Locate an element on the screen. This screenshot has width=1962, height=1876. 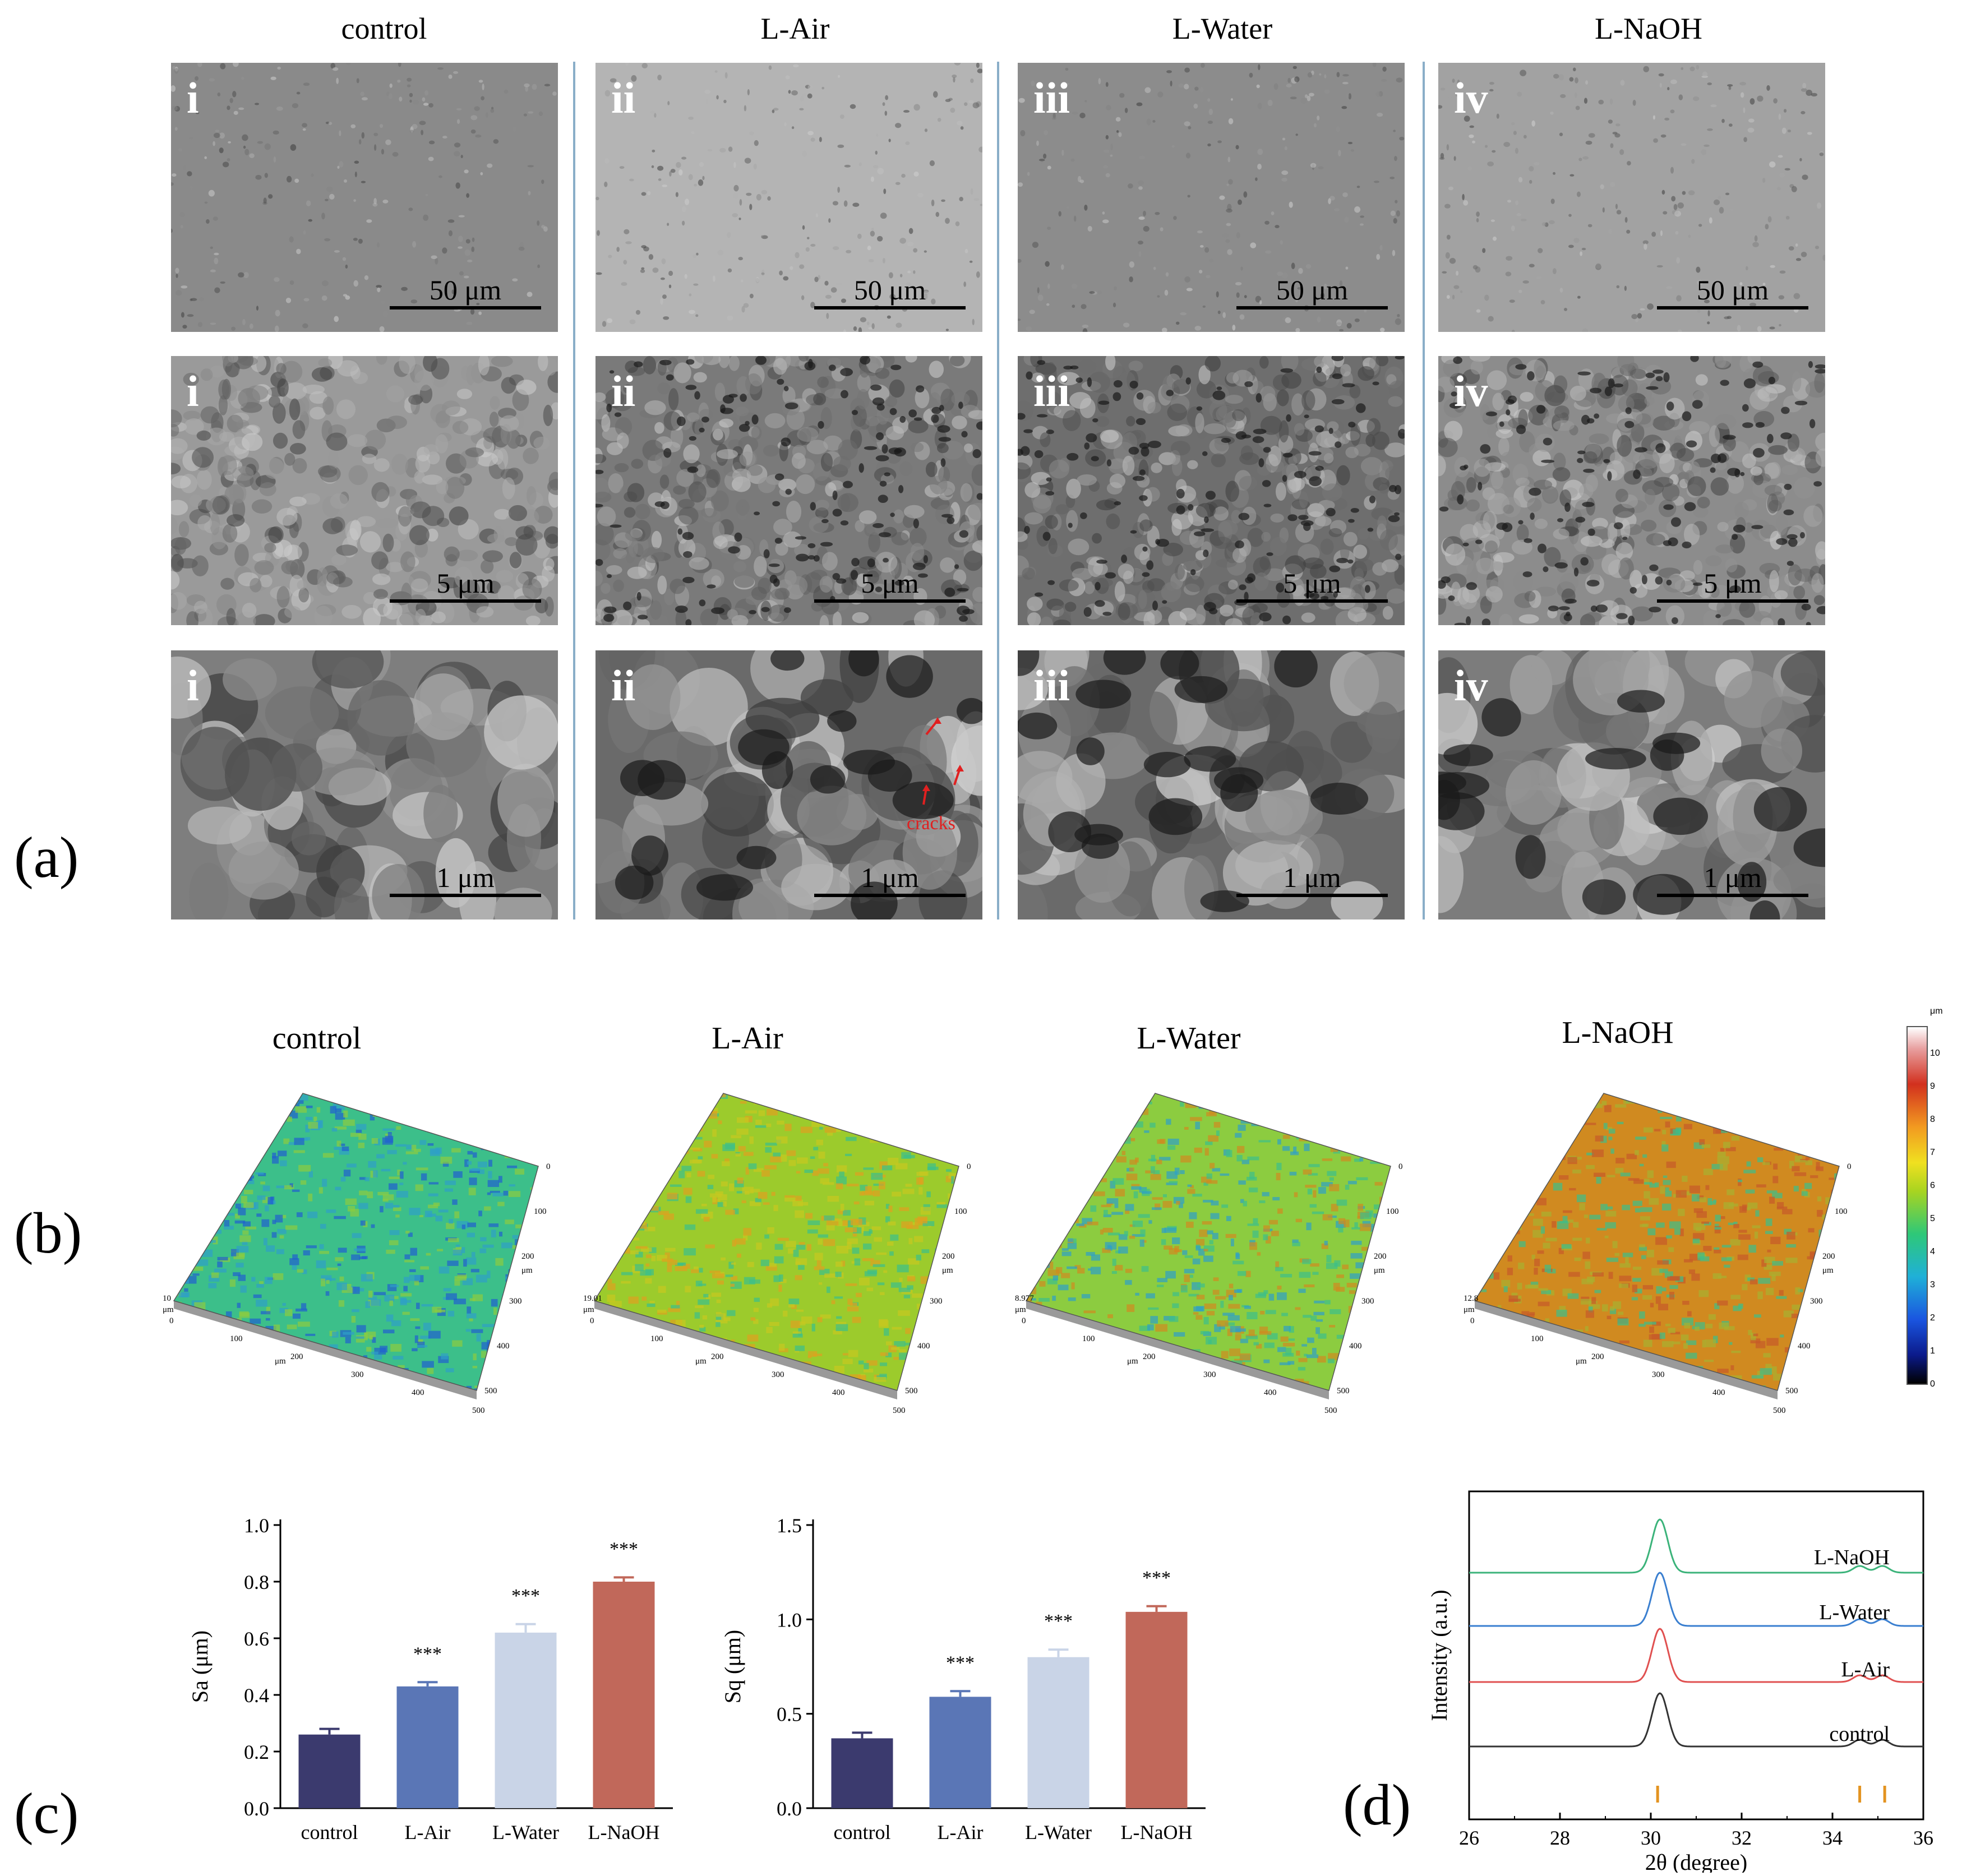
panel-b-label: (b) is located at coordinates (48, 1233).